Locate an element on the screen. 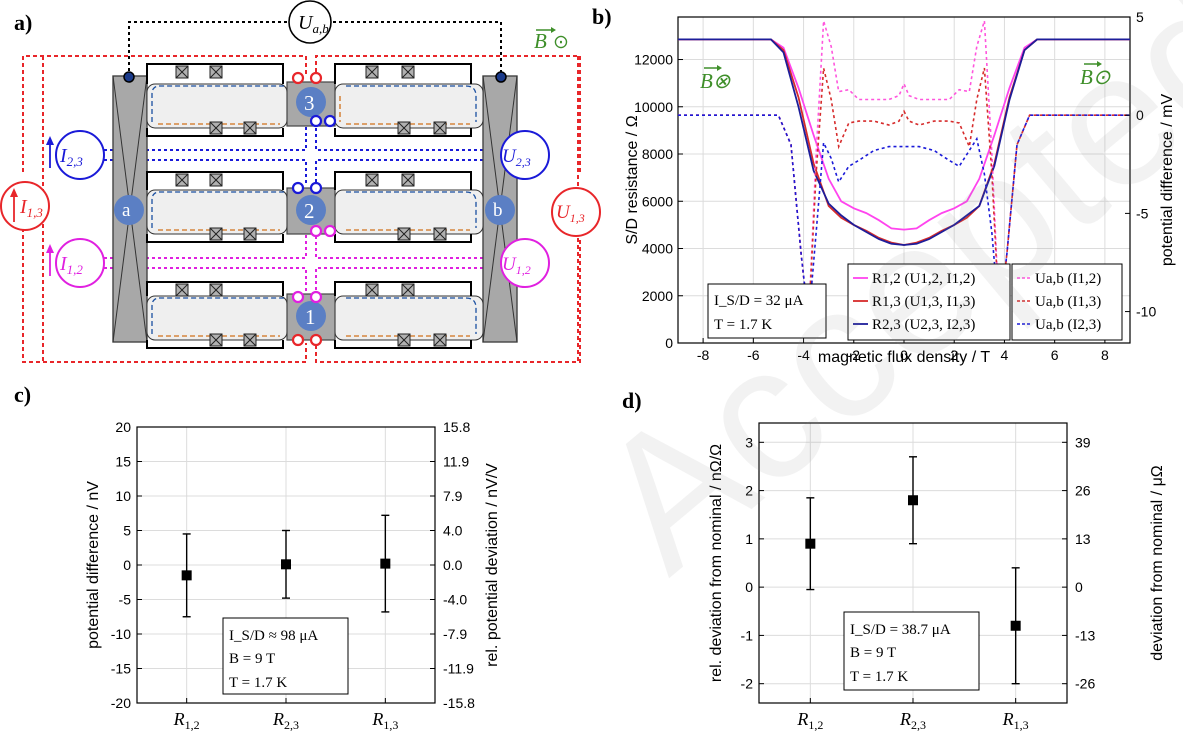 This screenshot has width=1183, height=736. y-tick-label: 12000 is located at coordinates (653, 60).